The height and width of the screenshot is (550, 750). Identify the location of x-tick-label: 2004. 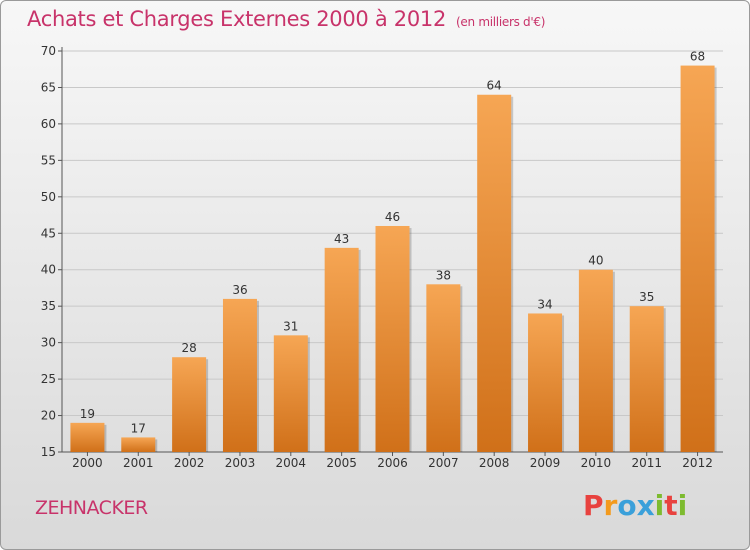
(291, 463).